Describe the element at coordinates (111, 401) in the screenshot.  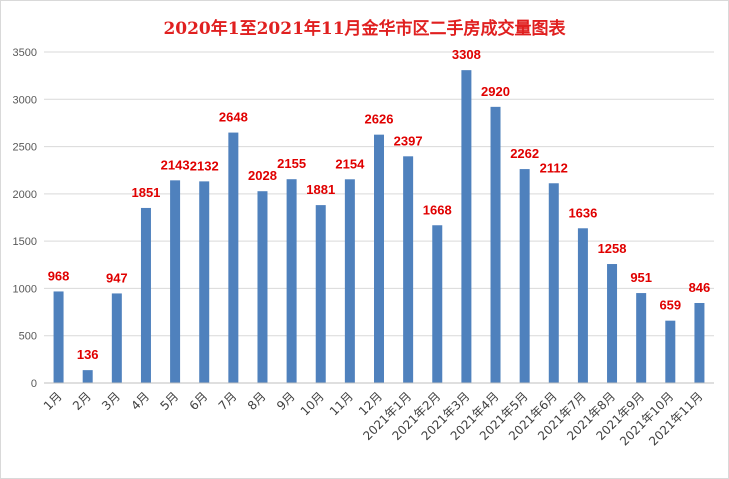
I see `x-tick-label: 3月` at that location.